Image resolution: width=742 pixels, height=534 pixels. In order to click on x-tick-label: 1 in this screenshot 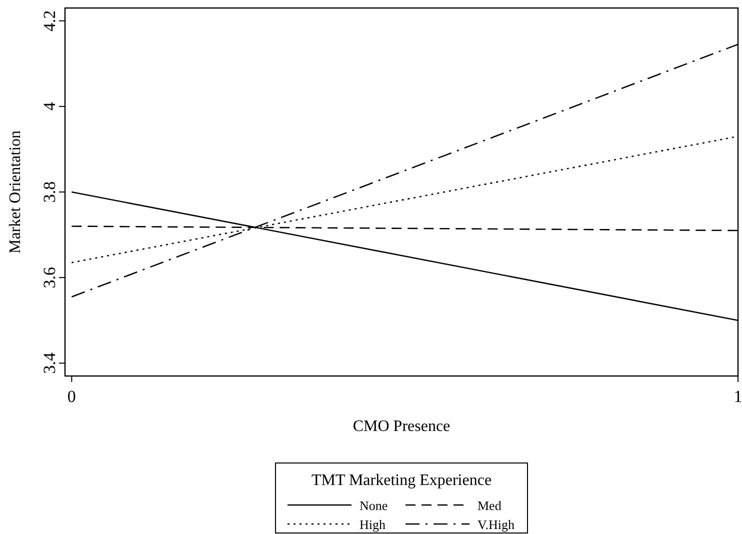, I will do `click(738, 396)`.